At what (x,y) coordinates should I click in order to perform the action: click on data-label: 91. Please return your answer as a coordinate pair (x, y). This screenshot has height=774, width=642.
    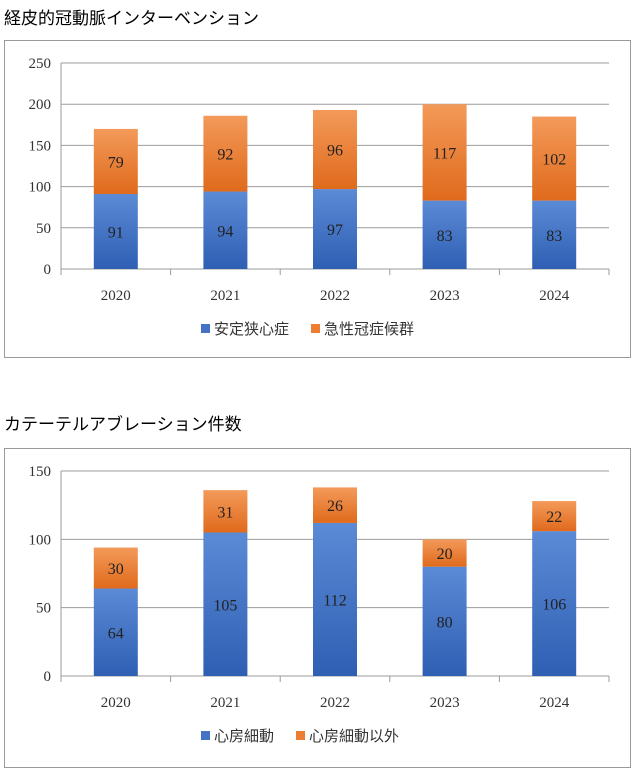
    Looking at the image, I should click on (116, 233).